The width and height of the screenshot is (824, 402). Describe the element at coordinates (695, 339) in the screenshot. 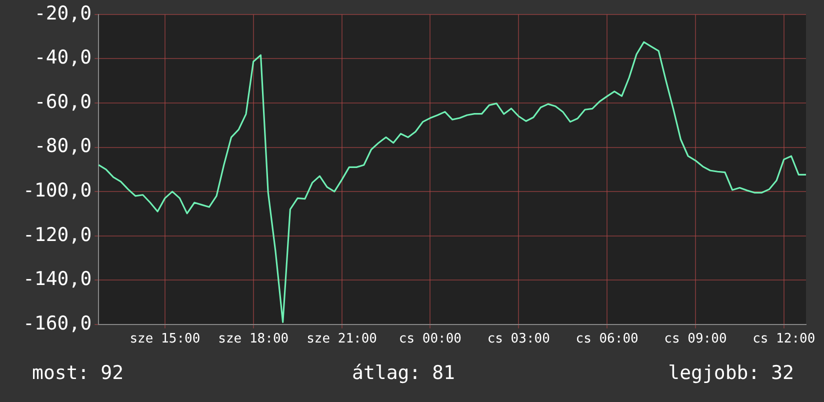

I see `x-tick-label: cs 09:00` at that location.